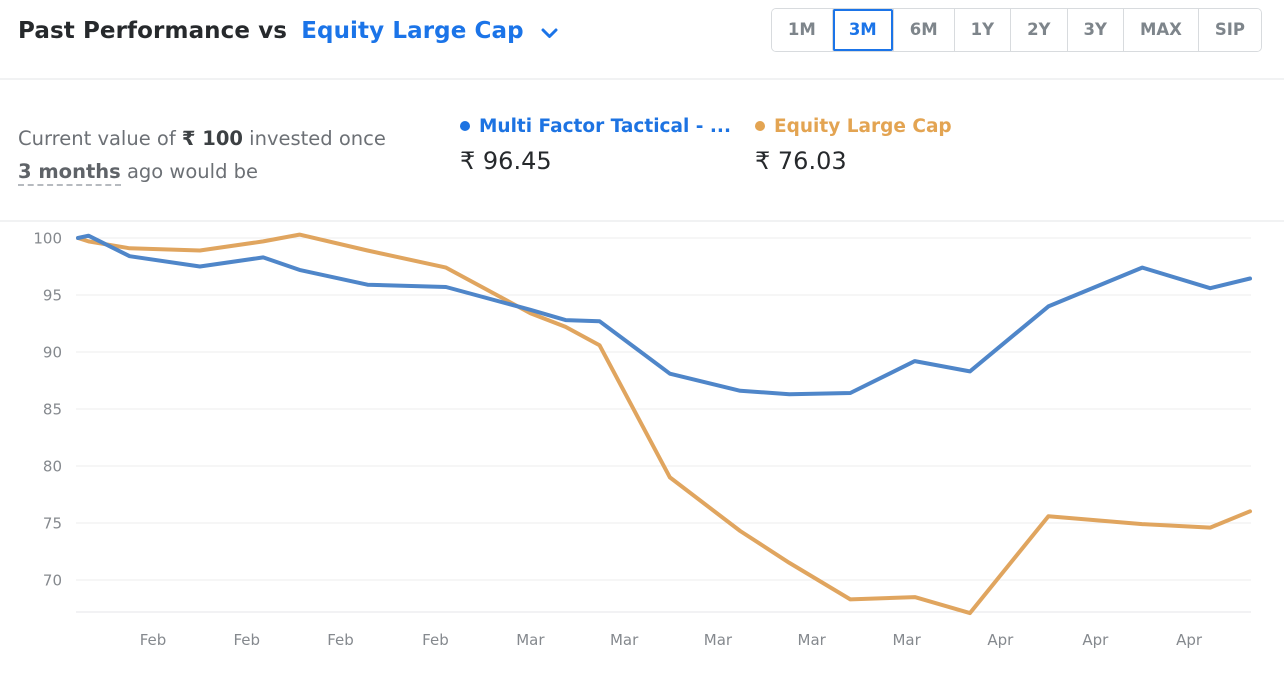 This screenshot has width=1284, height=678. Describe the element at coordinates (862, 30) in the screenshot. I see `period-button-3m: 3M` at that location.